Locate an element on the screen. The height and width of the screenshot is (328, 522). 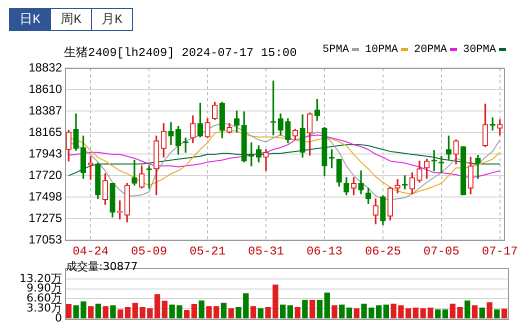
y-tick-label: 17275 is located at coordinates (45, 217).